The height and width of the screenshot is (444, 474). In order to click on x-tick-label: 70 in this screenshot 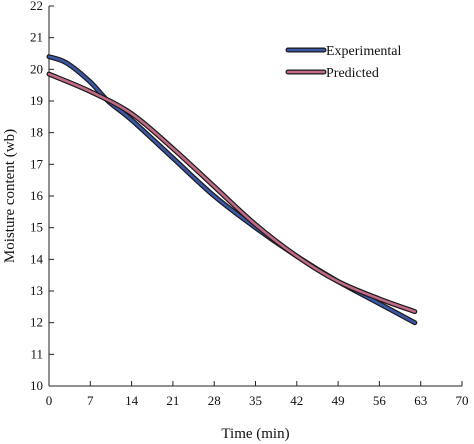, I will do `click(462, 400)`.